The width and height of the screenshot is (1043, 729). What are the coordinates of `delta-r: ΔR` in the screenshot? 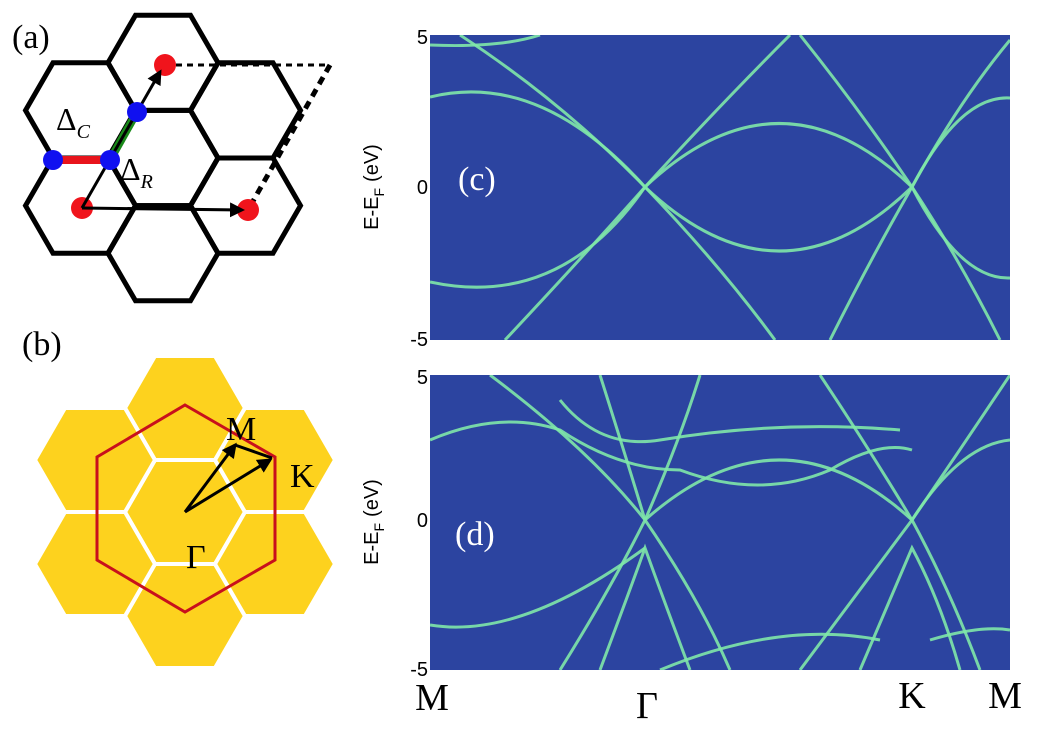 It's located at (136, 172).